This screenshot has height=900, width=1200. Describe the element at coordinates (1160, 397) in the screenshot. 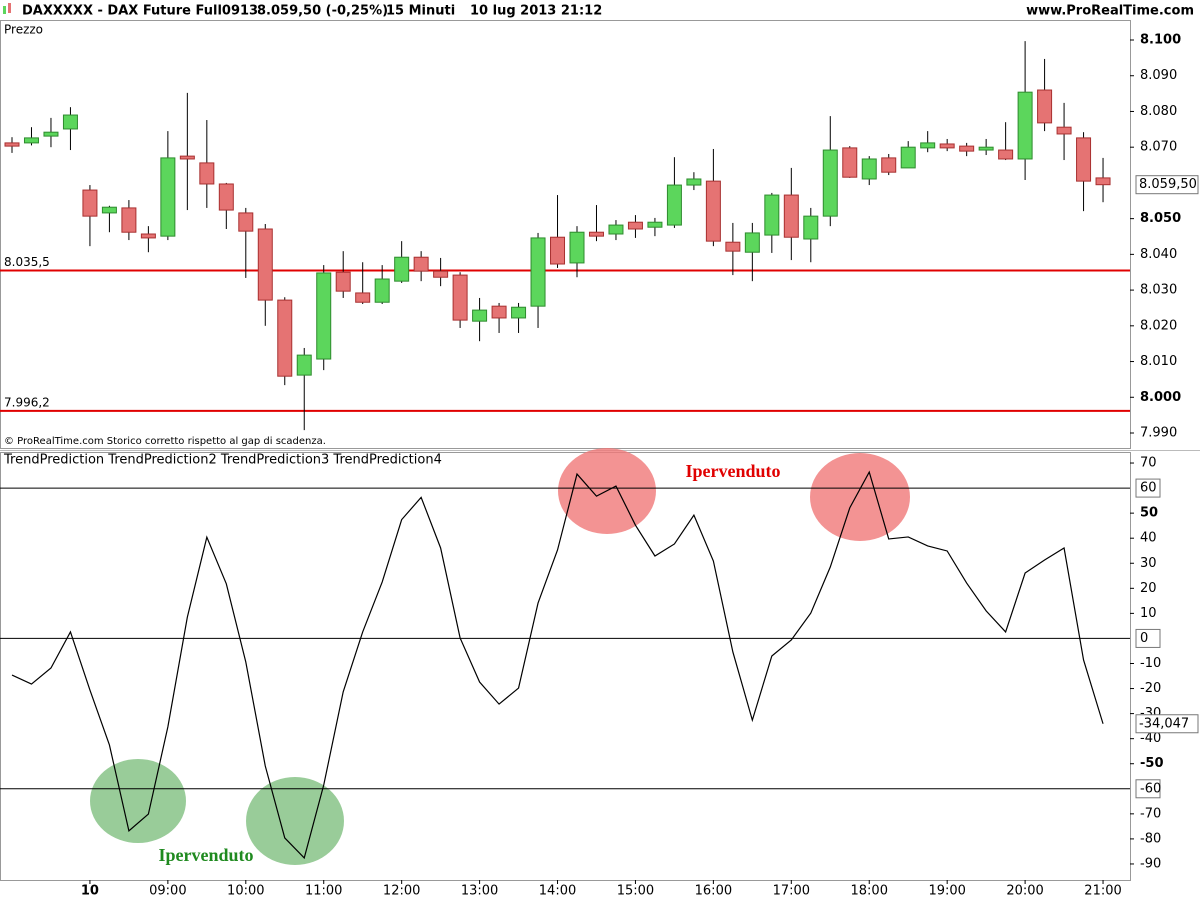

I see `y-tick-label: 8.000` at that location.